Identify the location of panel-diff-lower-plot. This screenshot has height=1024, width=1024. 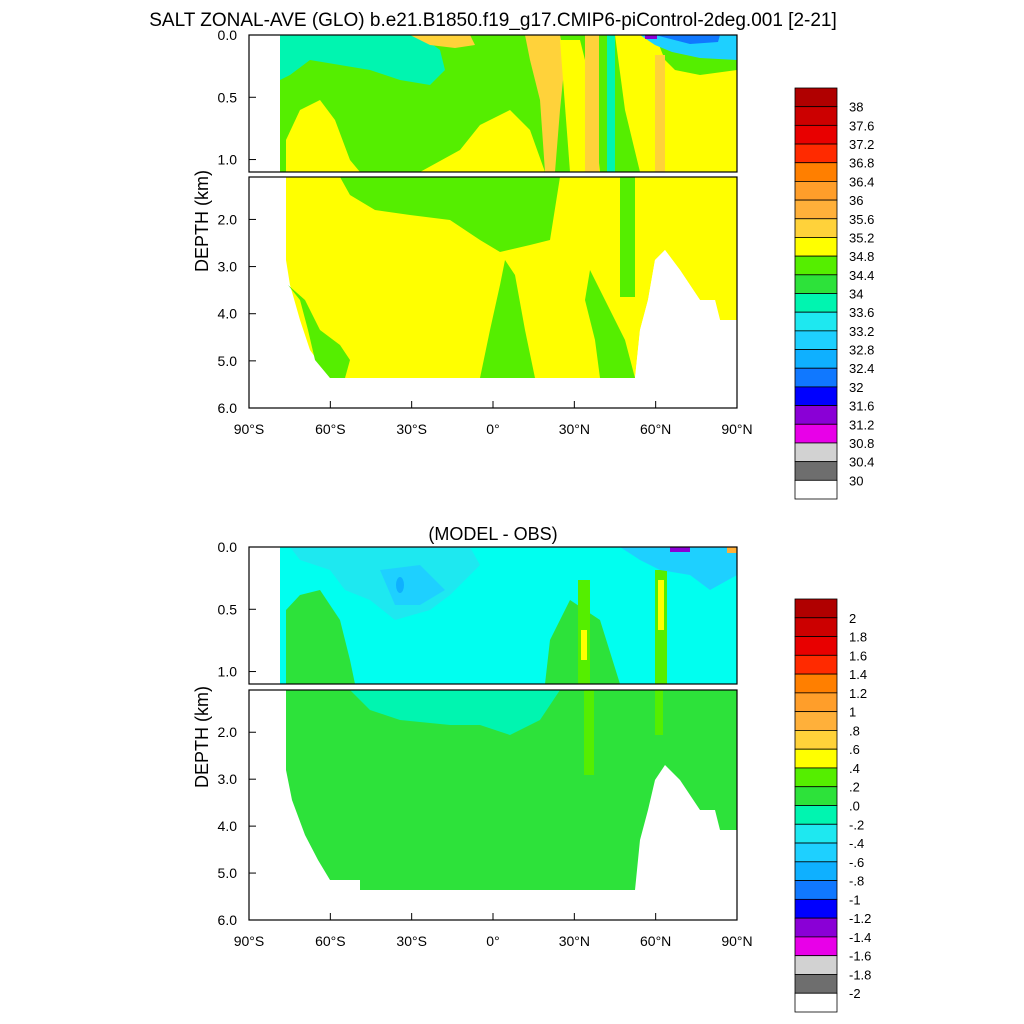
(493, 805).